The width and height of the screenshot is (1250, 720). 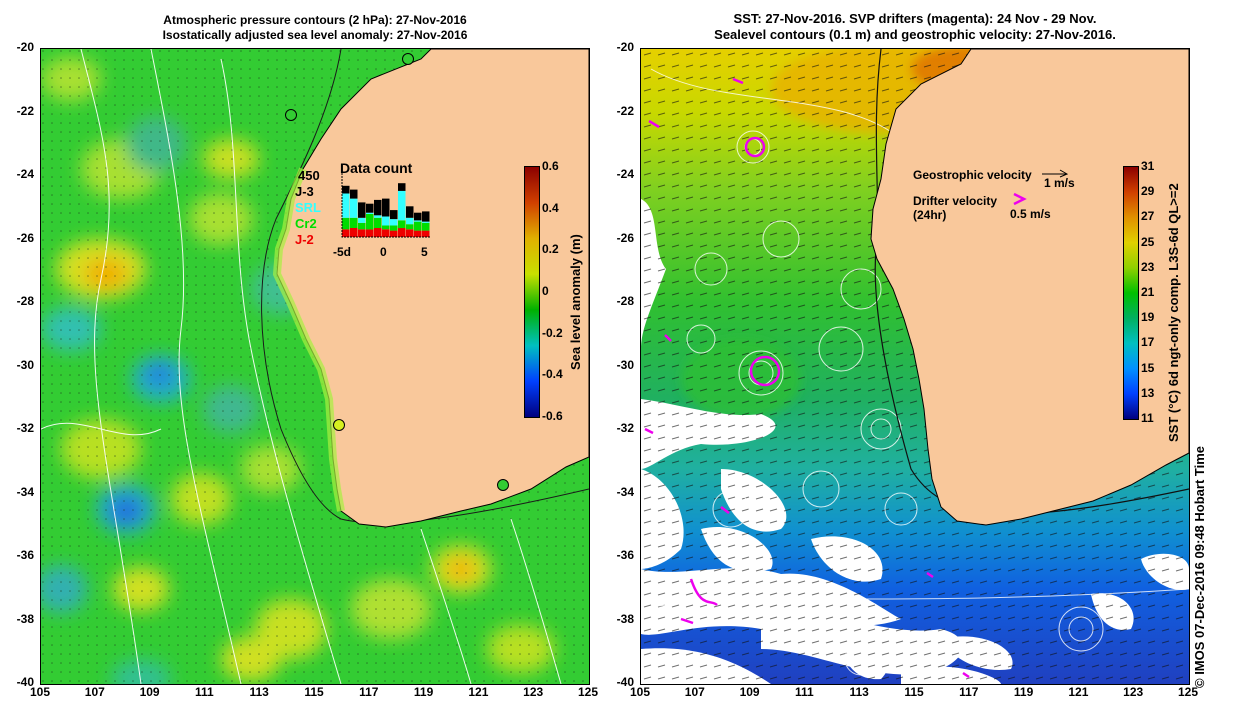 What do you see at coordinates (532, 292) in the screenshot?
I see `sla-colorbar` at bounding box center [532, 292].